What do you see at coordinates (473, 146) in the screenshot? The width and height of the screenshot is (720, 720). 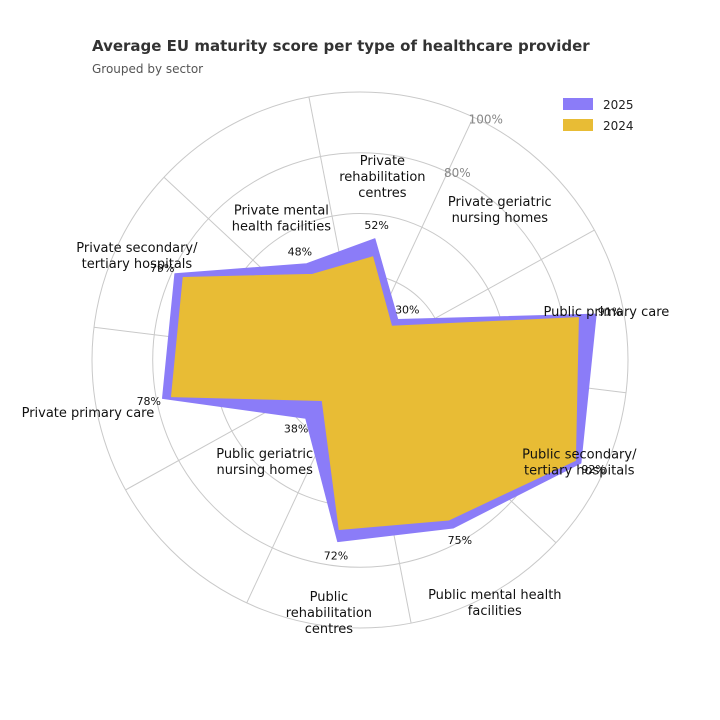 I see `radial-tick-labels: 80% 100%` at bounding box center [473, 146].